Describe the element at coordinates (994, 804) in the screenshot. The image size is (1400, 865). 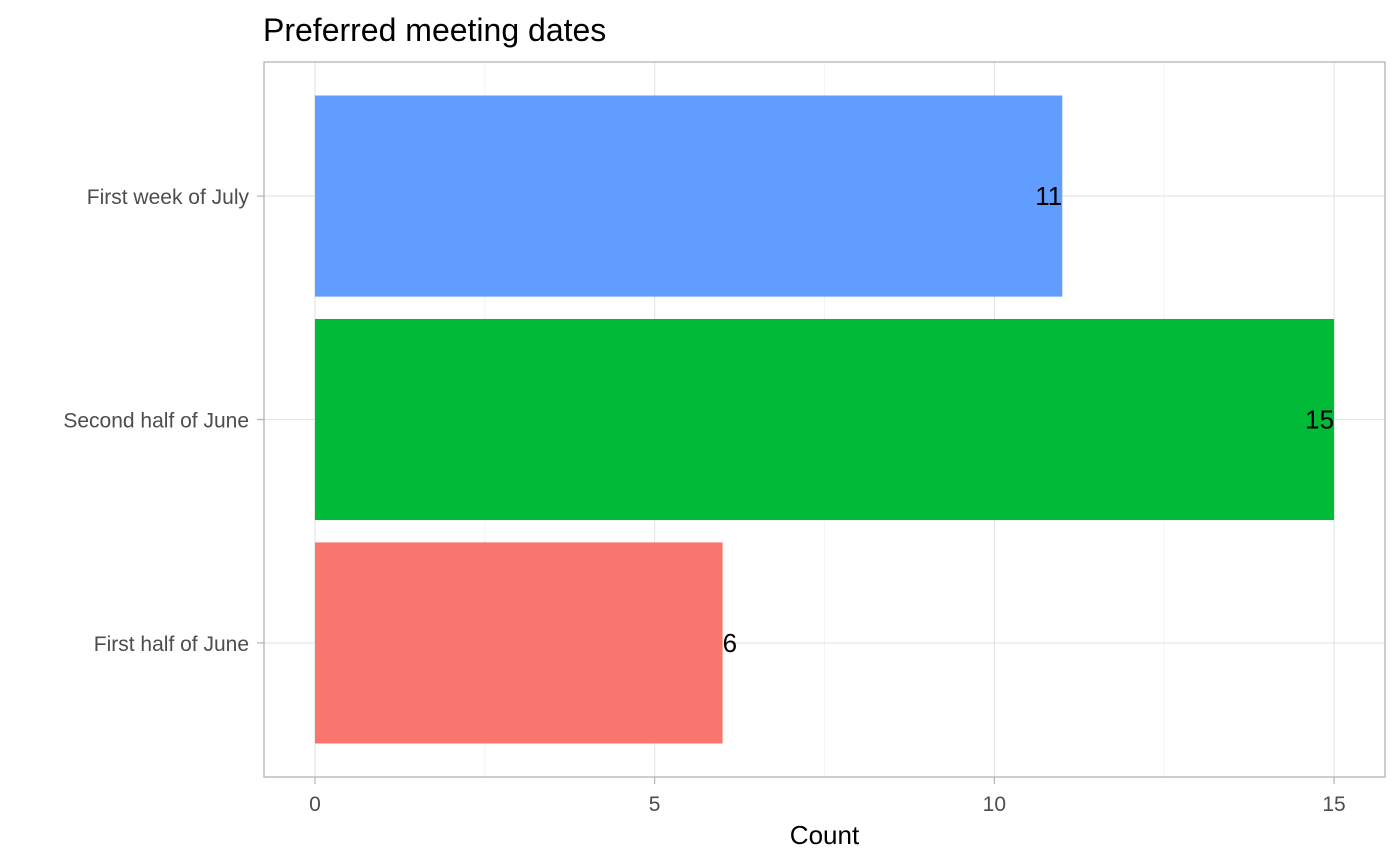
I see `x-tick-label: 10` at that location.